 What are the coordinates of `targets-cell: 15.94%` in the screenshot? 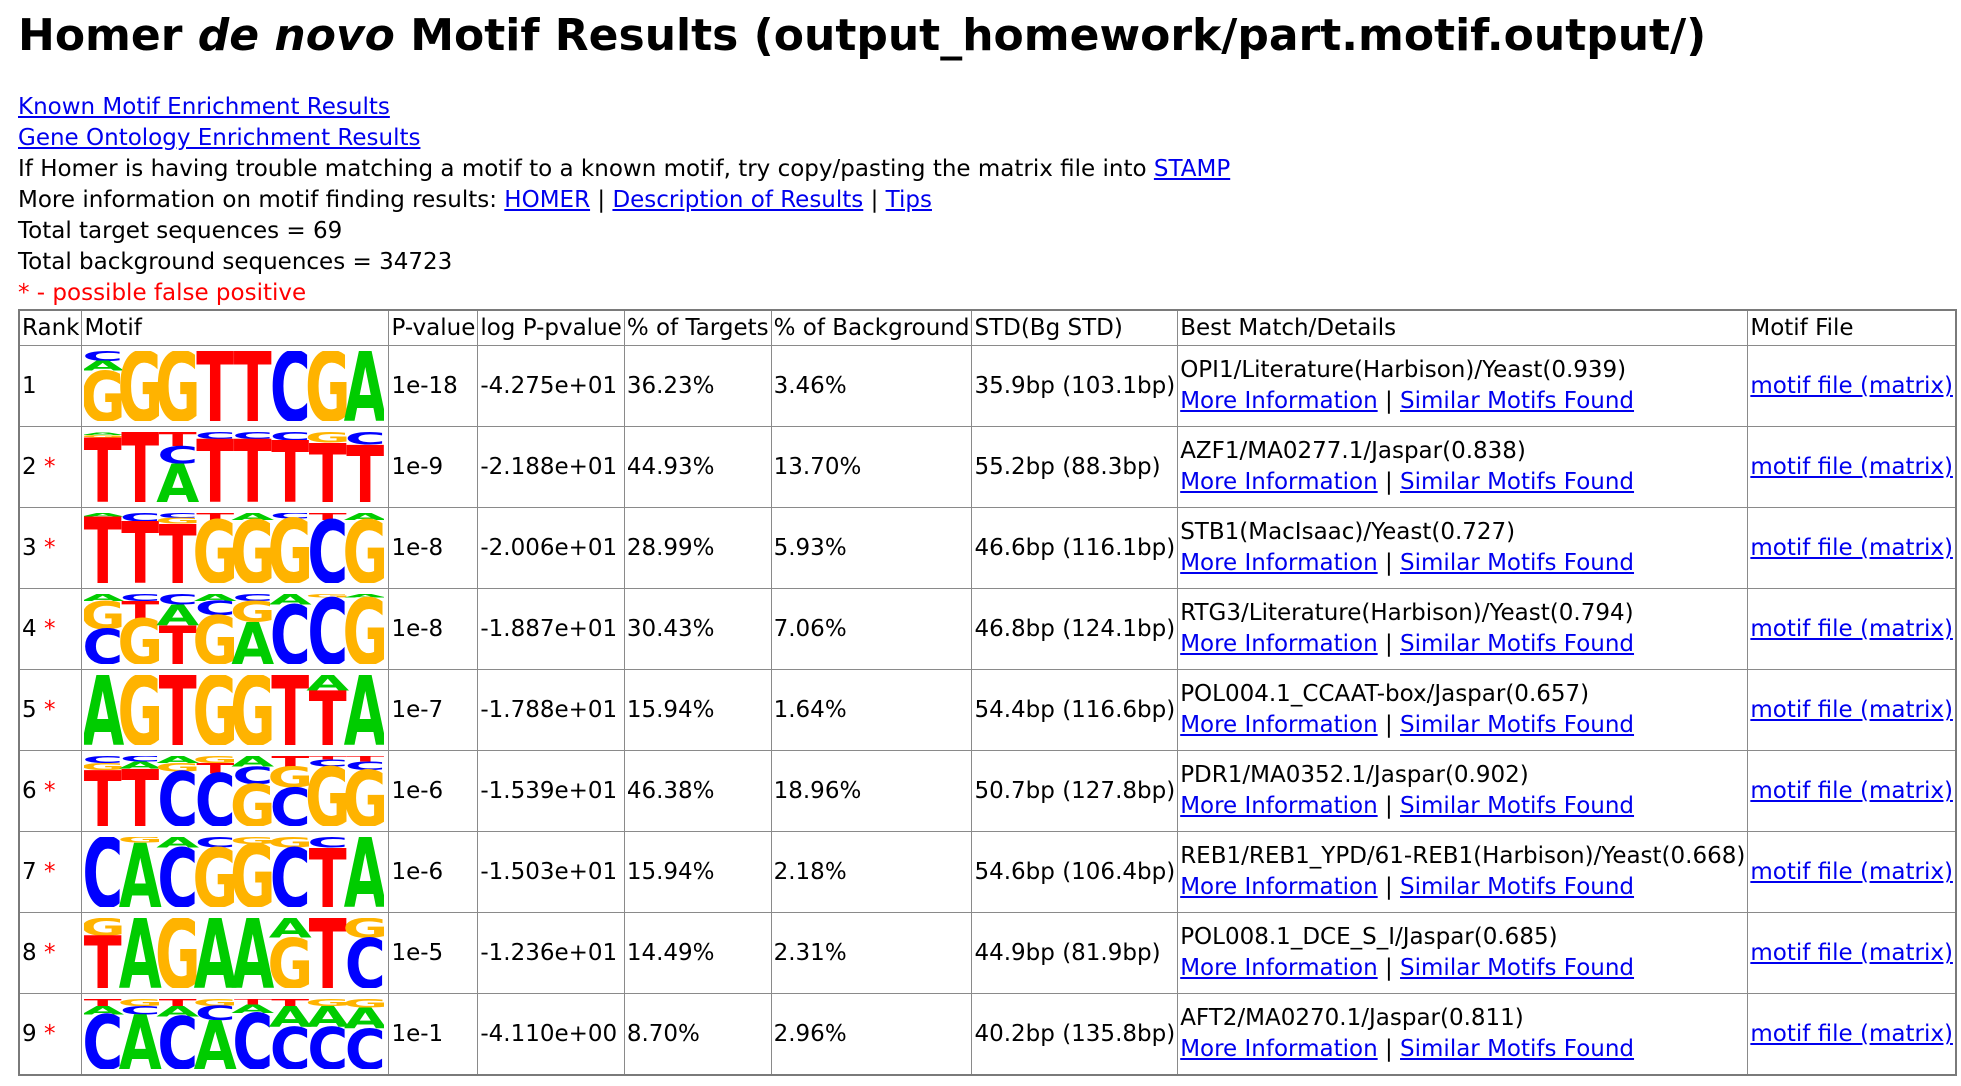 It's located at (697, 872).